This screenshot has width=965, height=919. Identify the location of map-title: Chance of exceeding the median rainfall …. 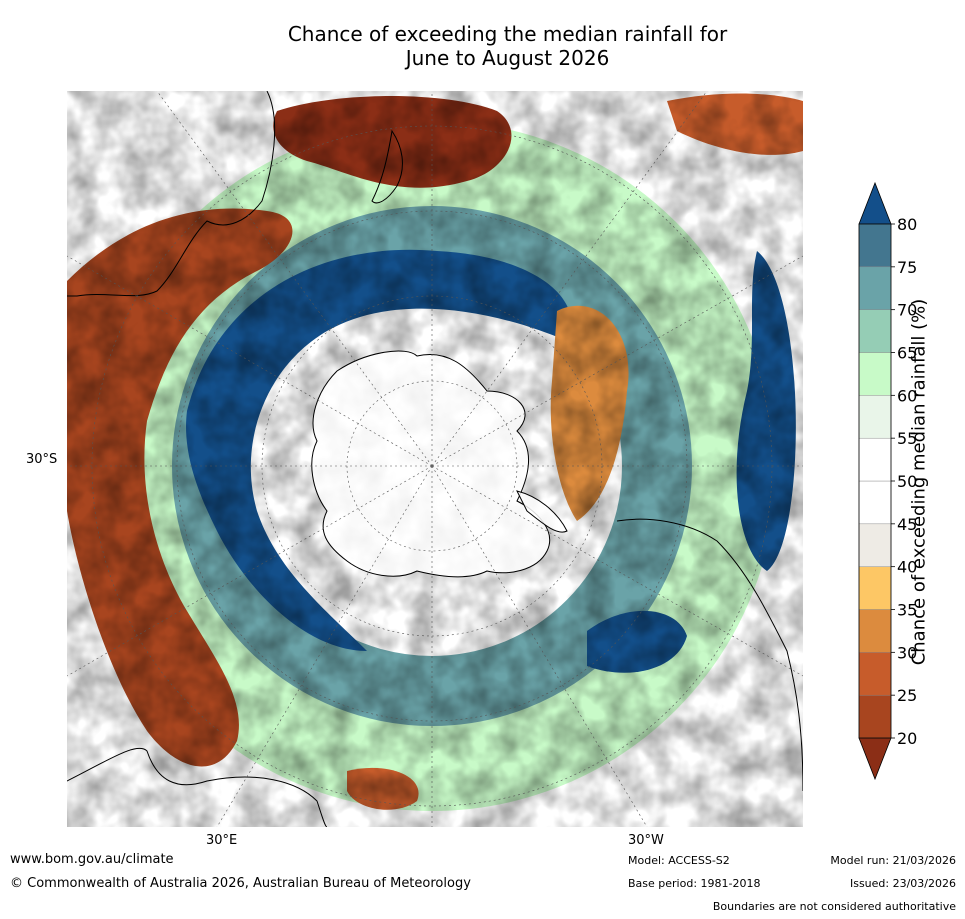
(482, 46).